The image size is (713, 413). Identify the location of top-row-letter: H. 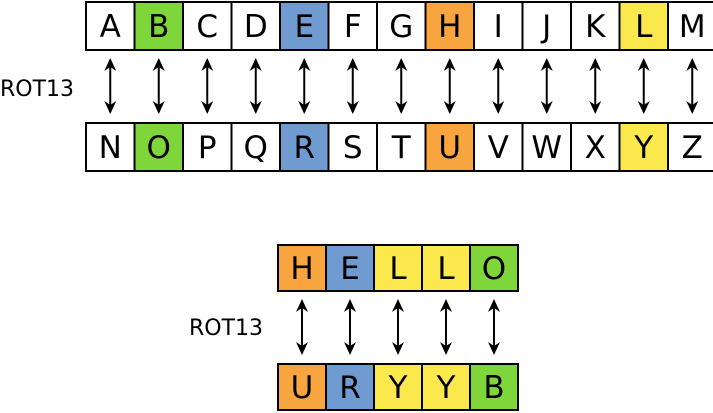
(449, 27).